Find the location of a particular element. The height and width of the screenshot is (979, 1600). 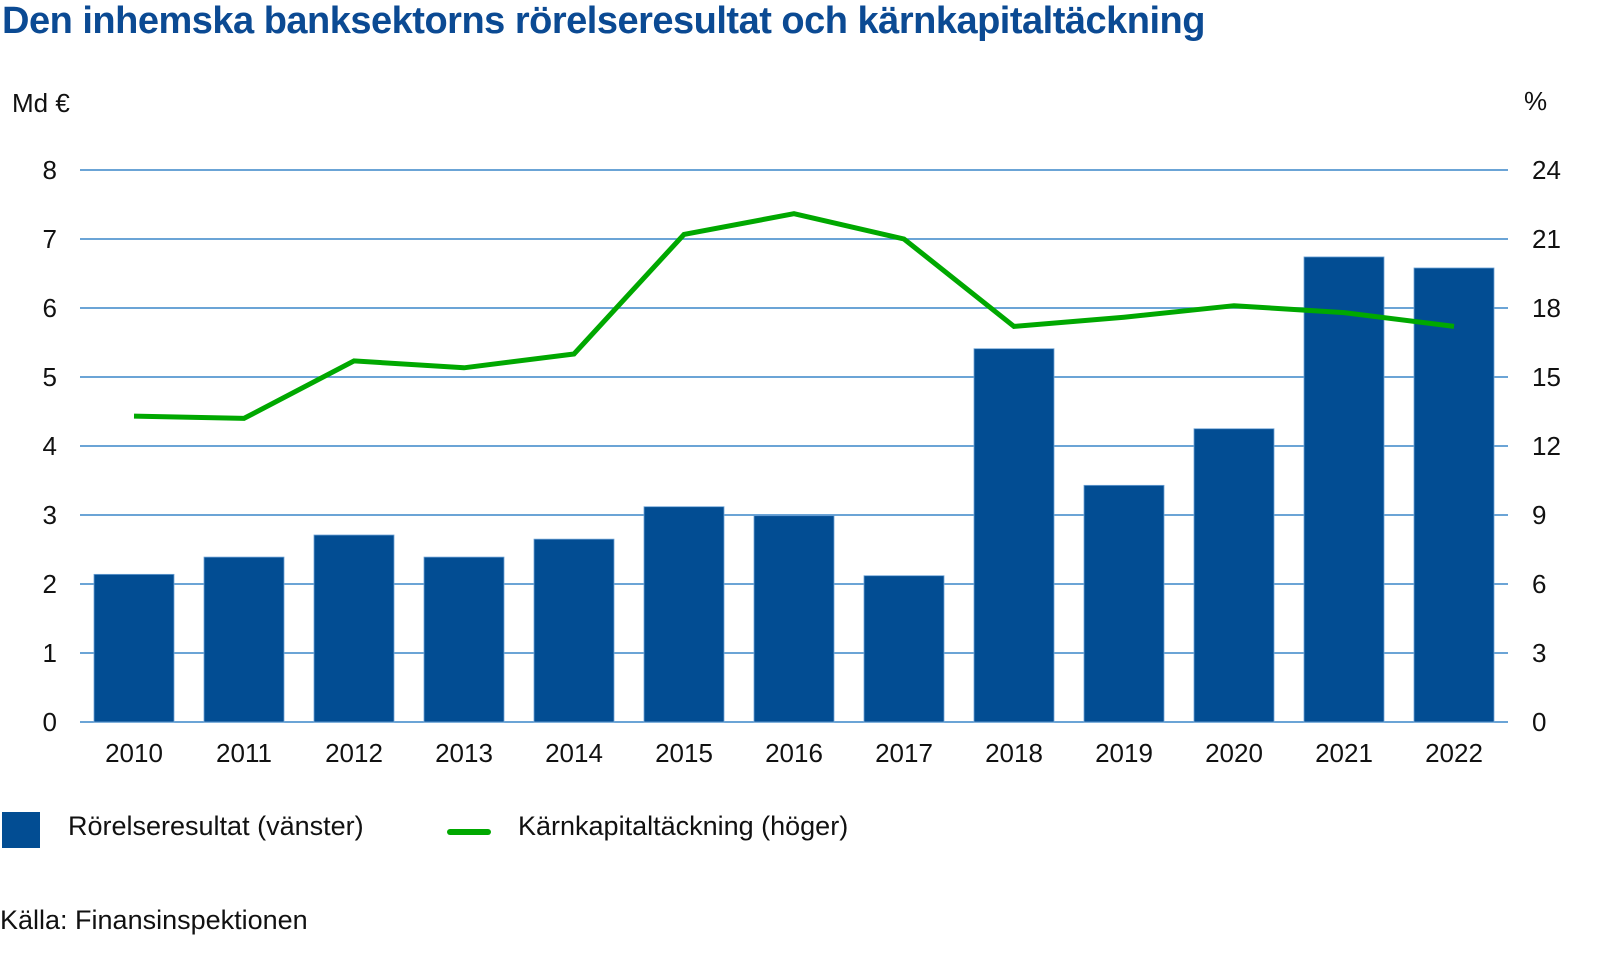

bar-2011 is located at coordinates (244, 639).